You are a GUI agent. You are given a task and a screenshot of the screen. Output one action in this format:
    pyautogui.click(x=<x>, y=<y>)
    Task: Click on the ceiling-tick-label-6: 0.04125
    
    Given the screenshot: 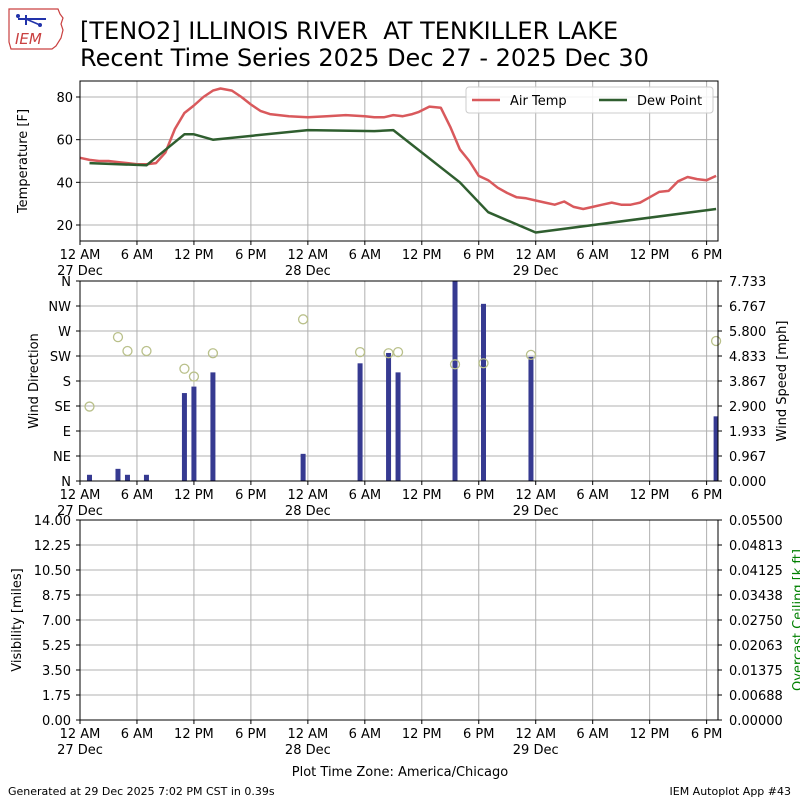 What is the action you would take?
    pyautogui.click(x=756, y=571)
    